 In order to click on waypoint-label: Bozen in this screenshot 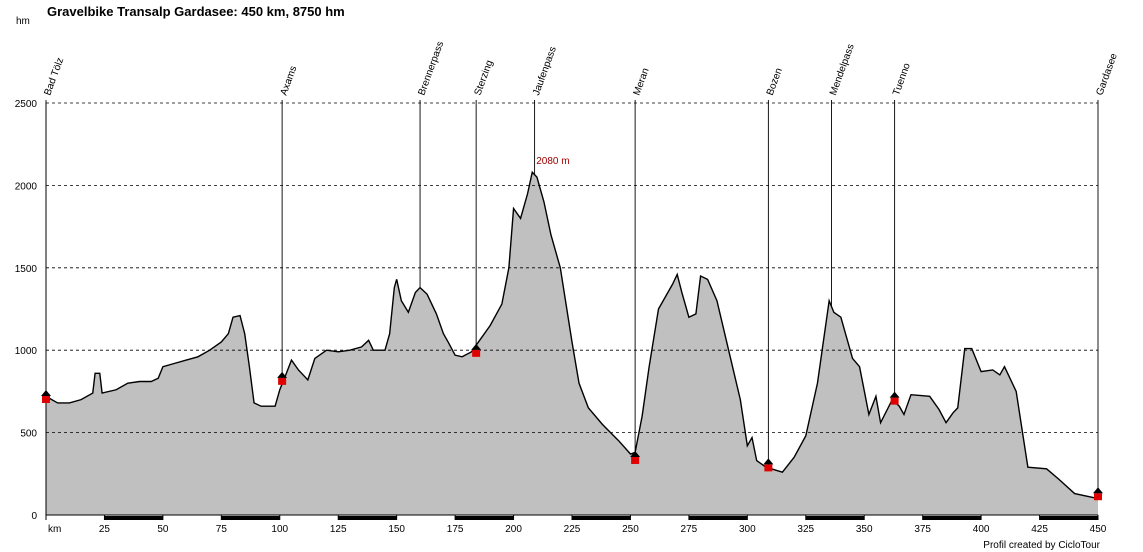, I will do `click(775, 82)`.